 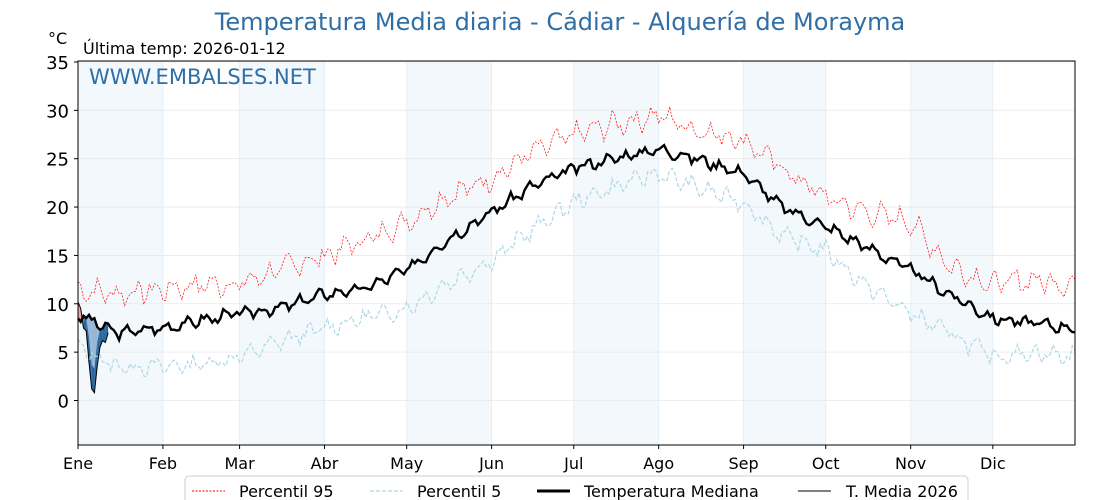 What do you see at coordinates (910, 463) in the screenshot?
I see `x-tick-label: Nov` at bounding box center [910, 463].